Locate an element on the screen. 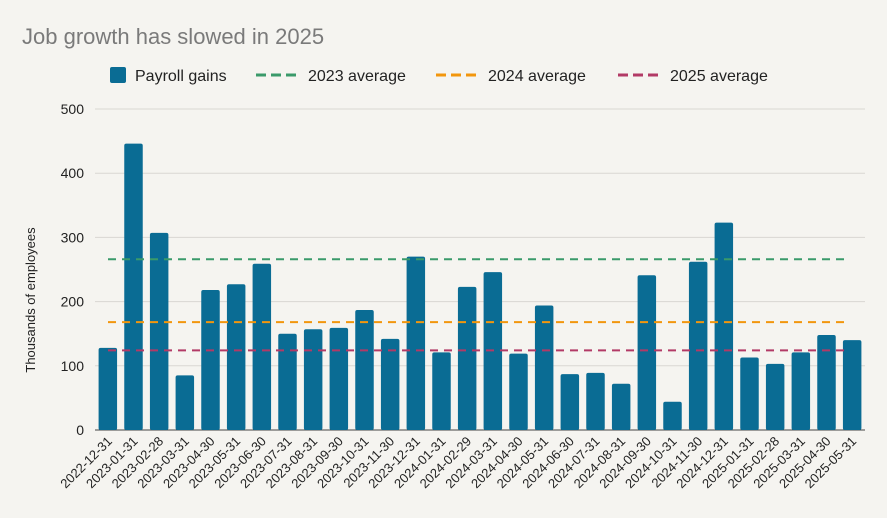  chart-title: Job growth has slowed in 2025 is located at coordinates (173, 36).